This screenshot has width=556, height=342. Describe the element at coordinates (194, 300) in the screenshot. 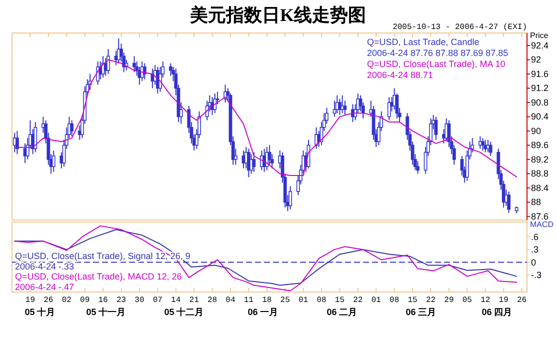

I see `x-tick-label: 21` at that location.